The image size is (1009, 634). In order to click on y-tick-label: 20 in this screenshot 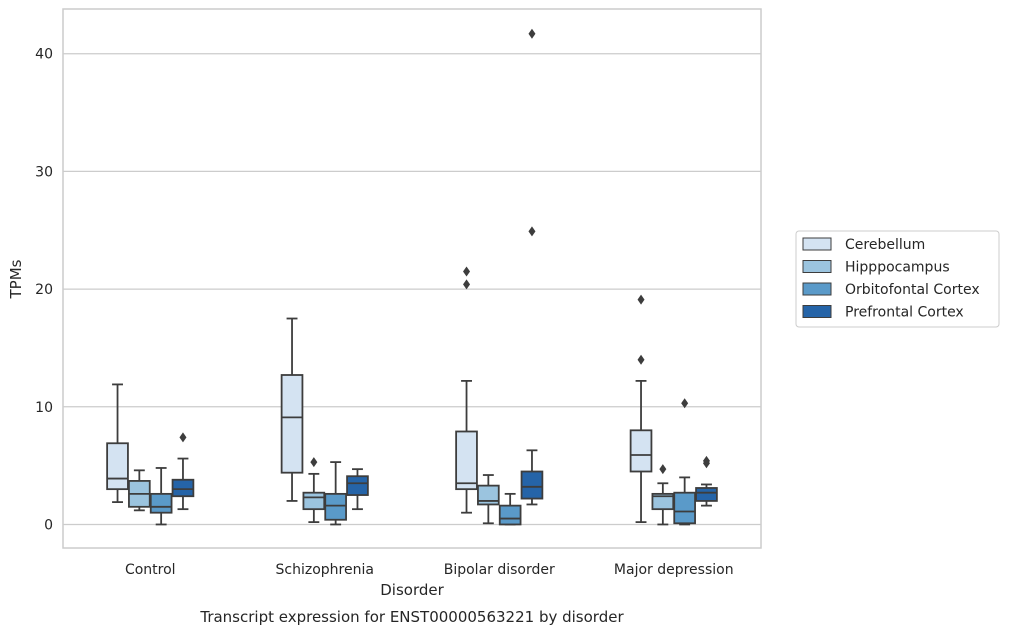, I will do `click(44, 290)`.